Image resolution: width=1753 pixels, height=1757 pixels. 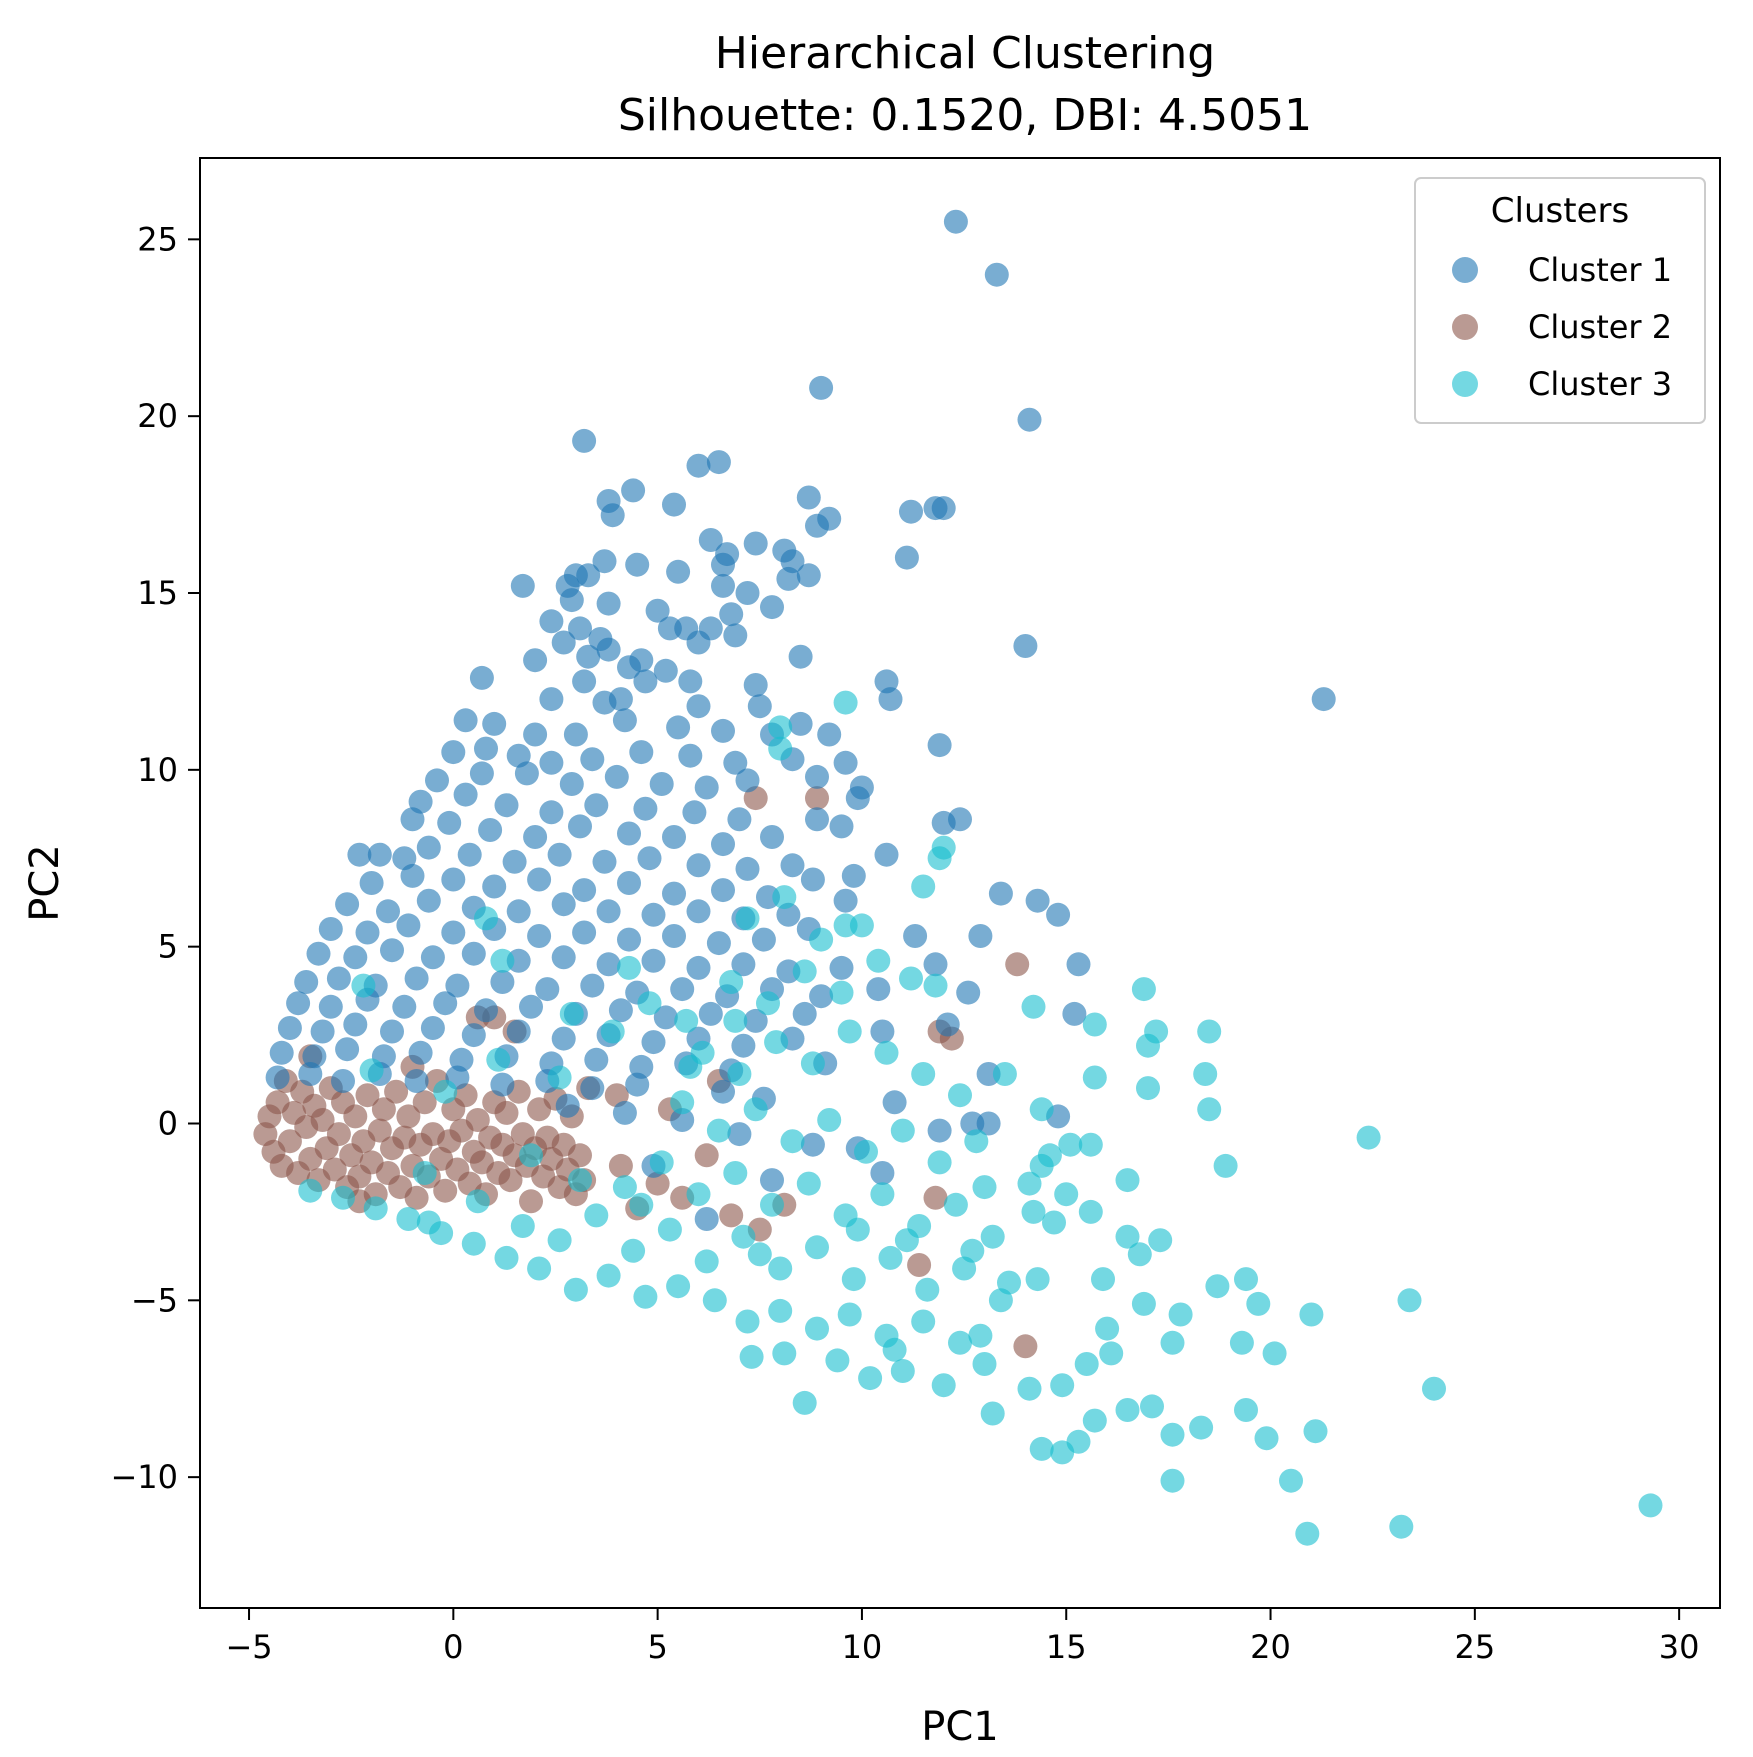 I want to click on chart-subtitle: Silhouette: 0.1520, DBI: 4.5051, so click(x=965, y=115).